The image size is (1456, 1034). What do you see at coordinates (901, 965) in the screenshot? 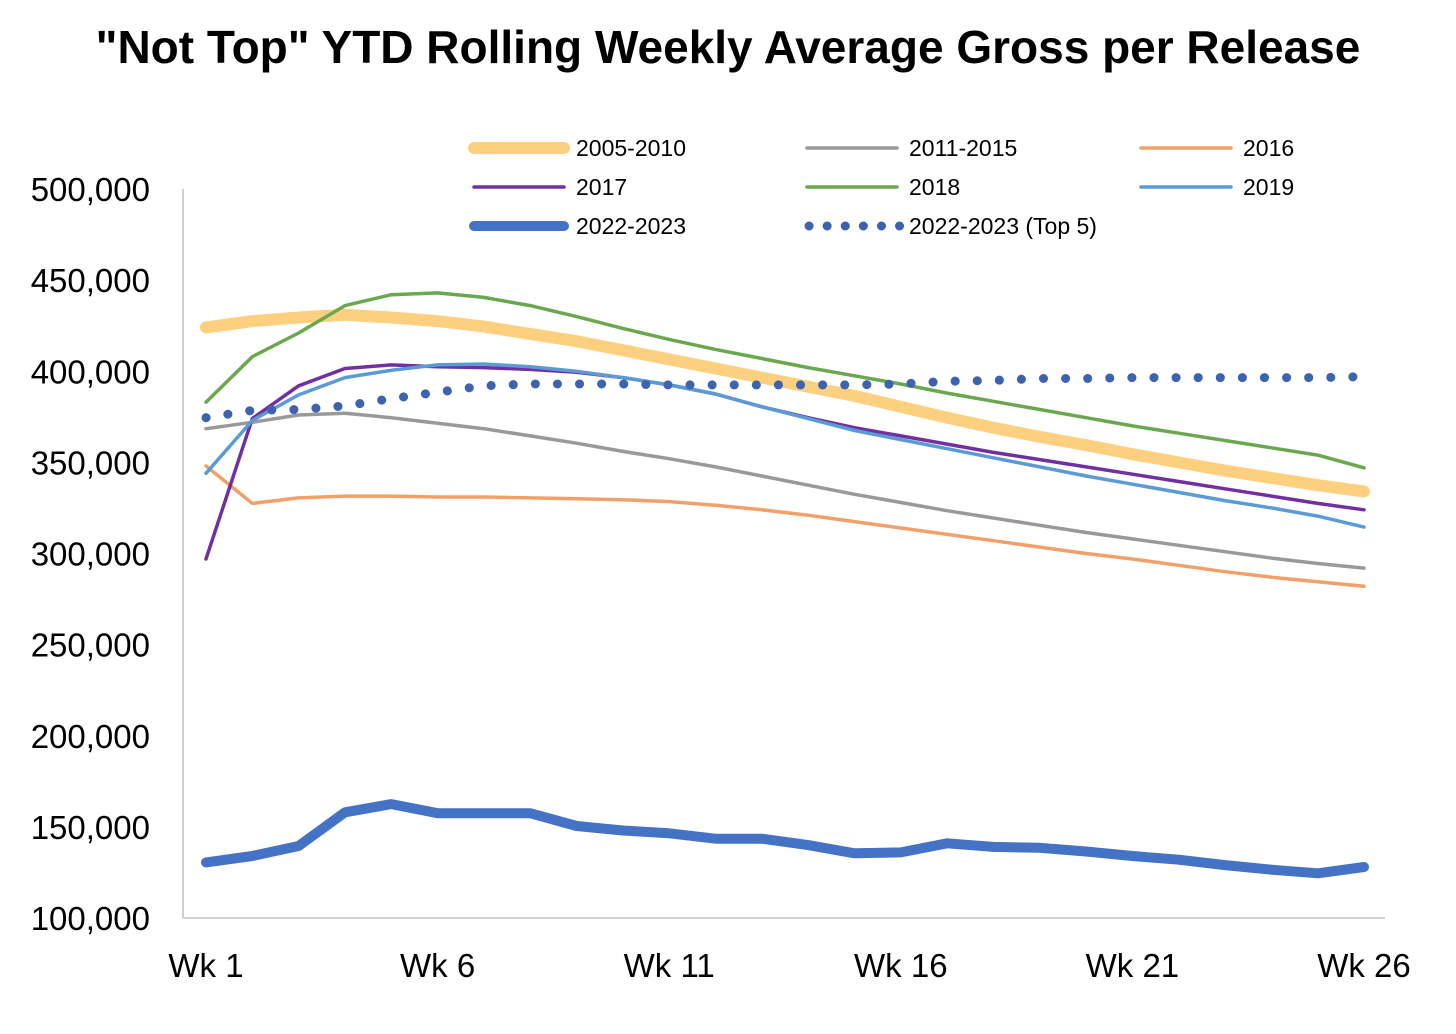
I see `x-tick-label: Wk 16` at bounding box center [901, 965].